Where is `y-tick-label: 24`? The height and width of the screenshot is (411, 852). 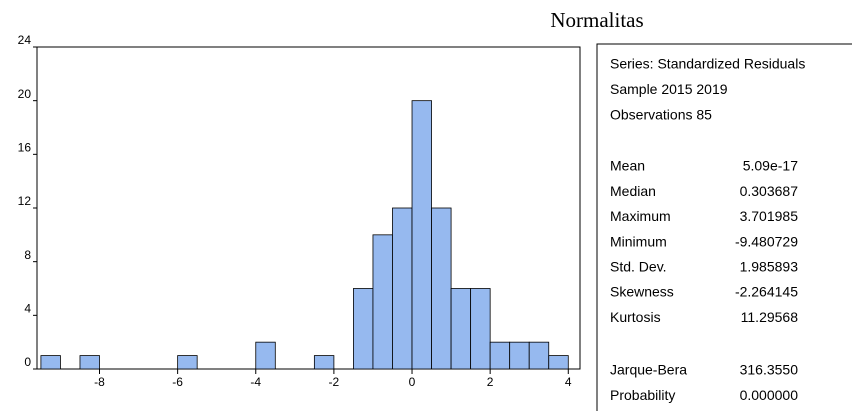
y-tick-label: 24 is located at coordinates (25, 40).